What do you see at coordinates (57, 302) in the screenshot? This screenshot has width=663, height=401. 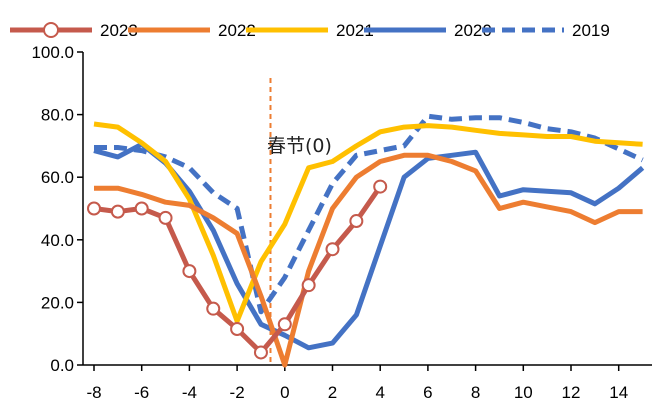 I see `y-tick-label: 20.0` at bounding box center [57, 302].